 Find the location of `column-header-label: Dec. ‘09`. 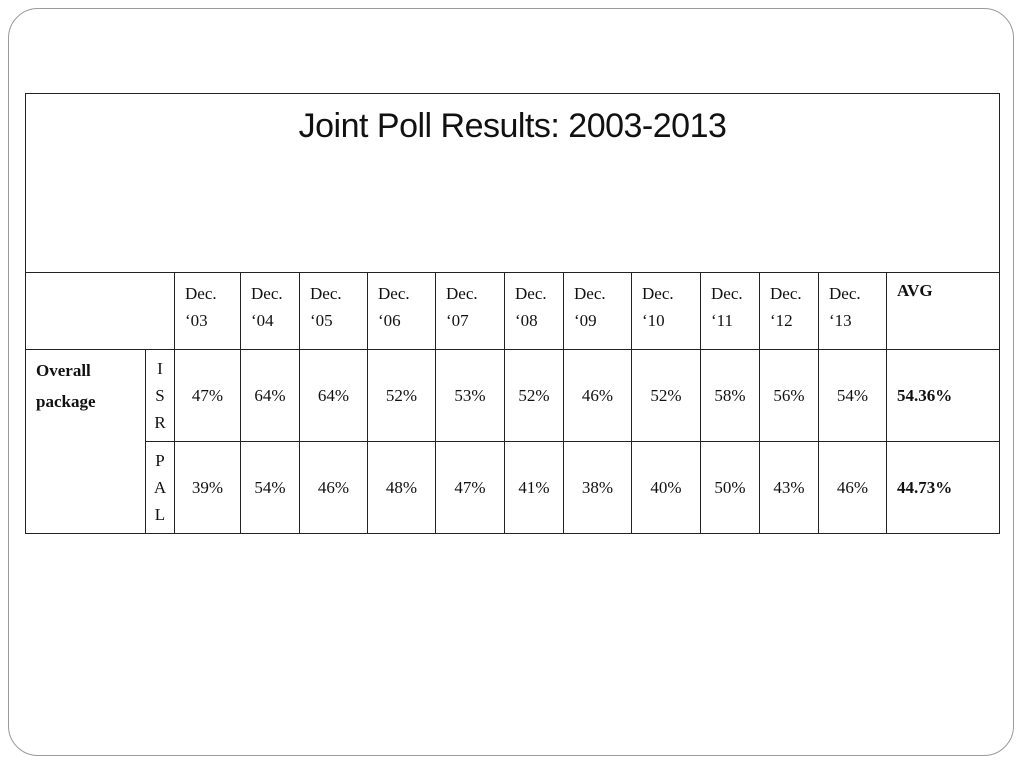

column-header-label: Dec. ‘09 is located at coordinates (590, 307).